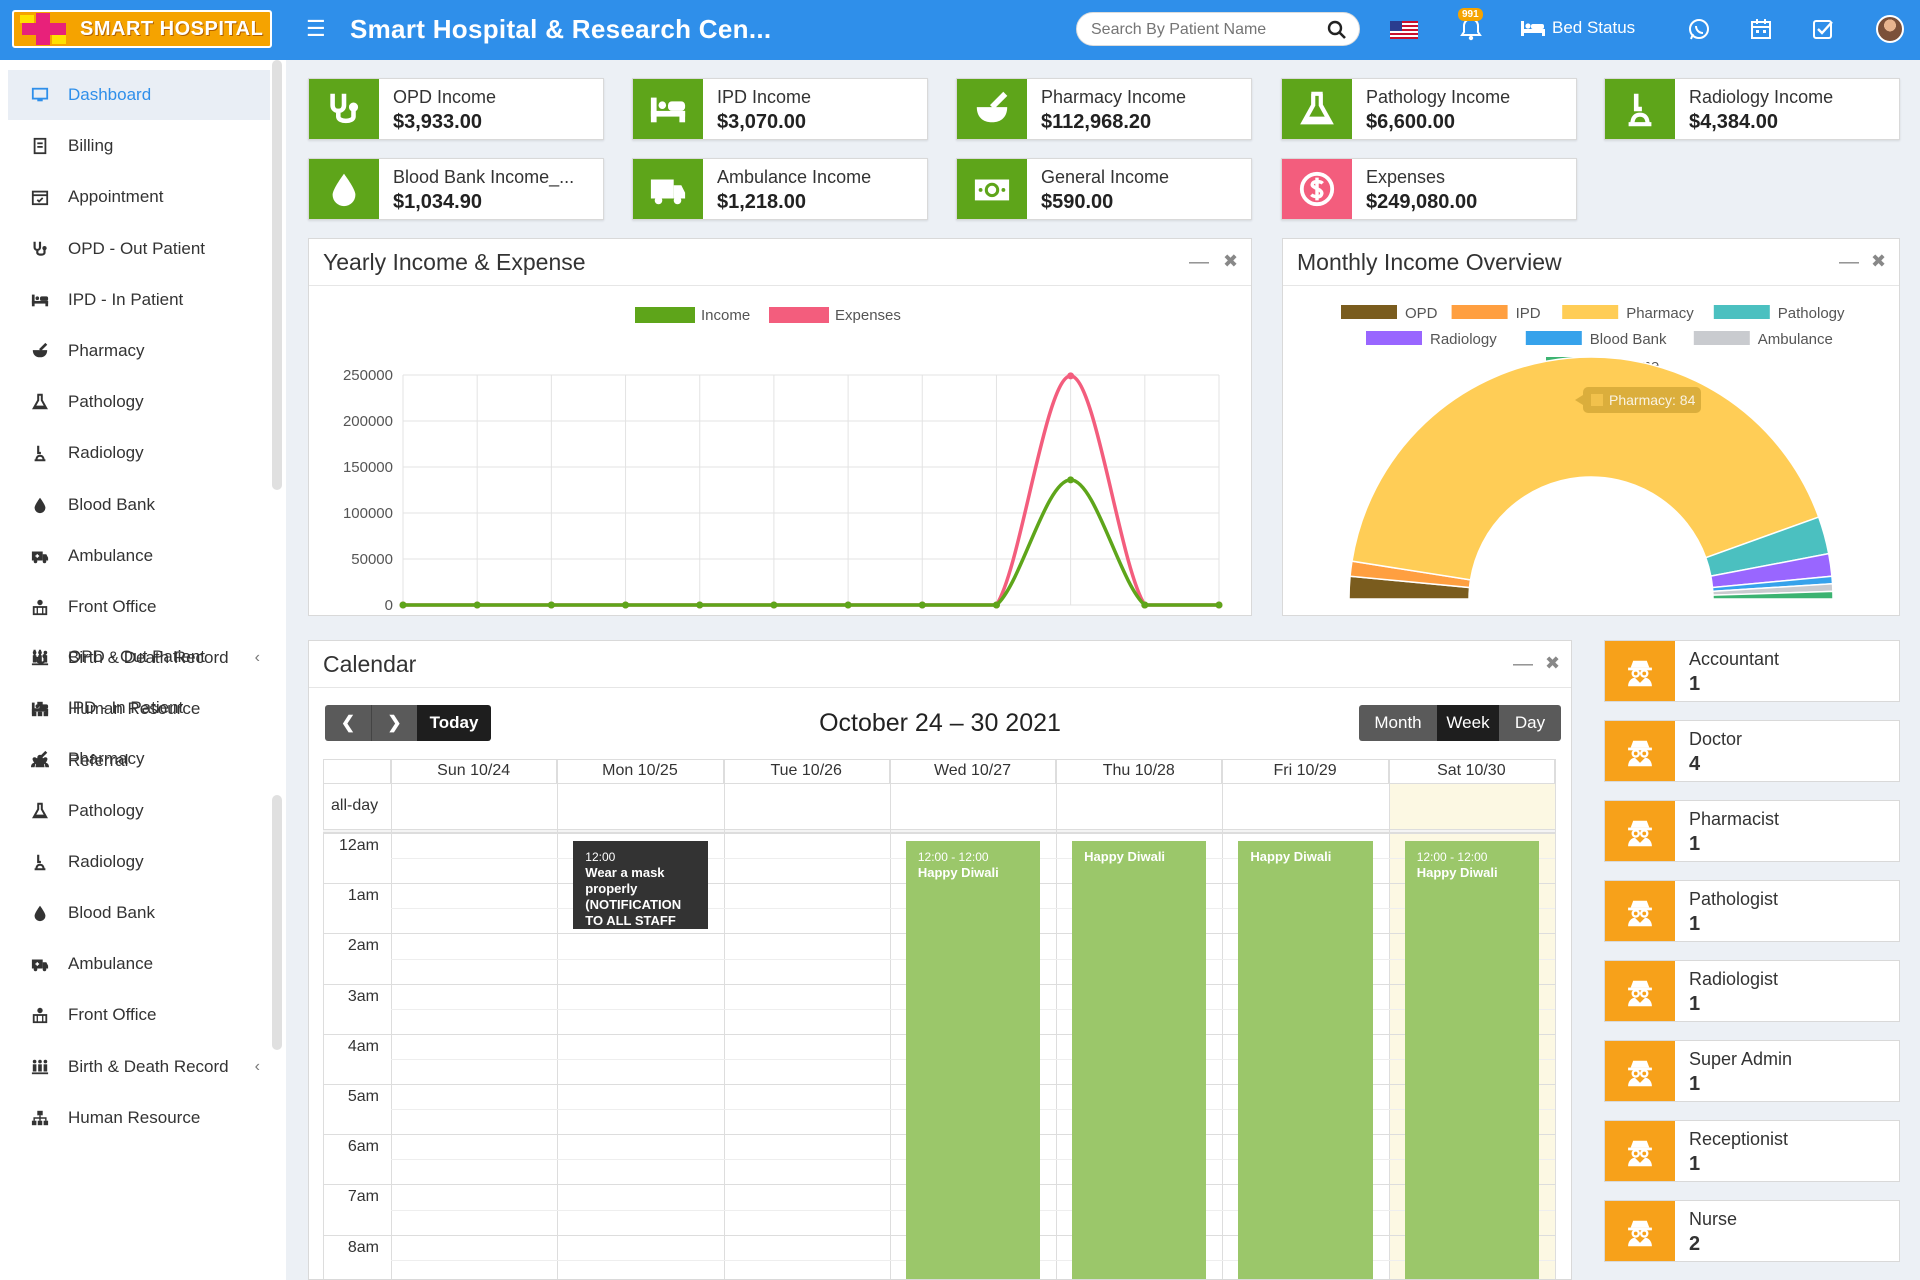  What do you see at coordinates (1823, 29) in the screenshot?
I see `task-check-icon` at bounding box center [1823, 29].